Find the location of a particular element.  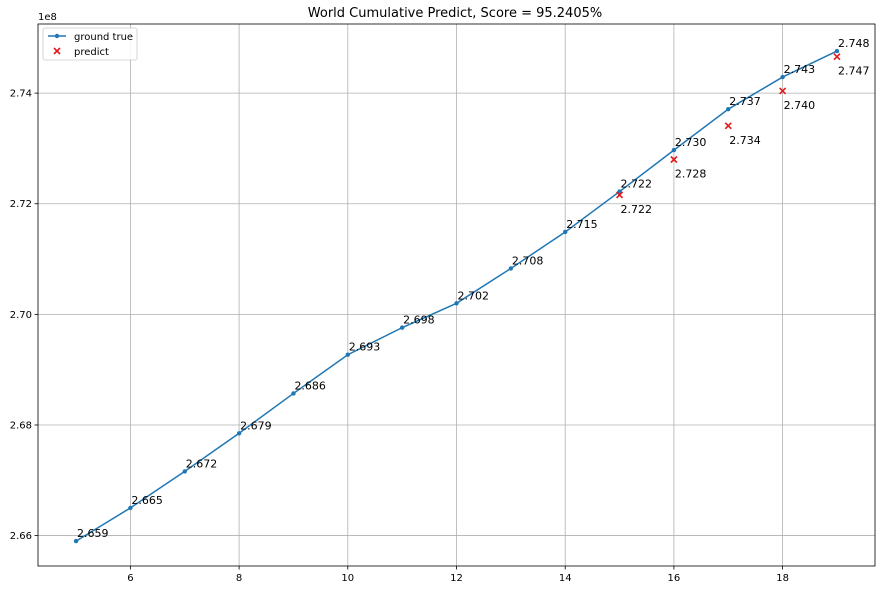

x-tick-label: 10 is located at coordinates (347, 578).